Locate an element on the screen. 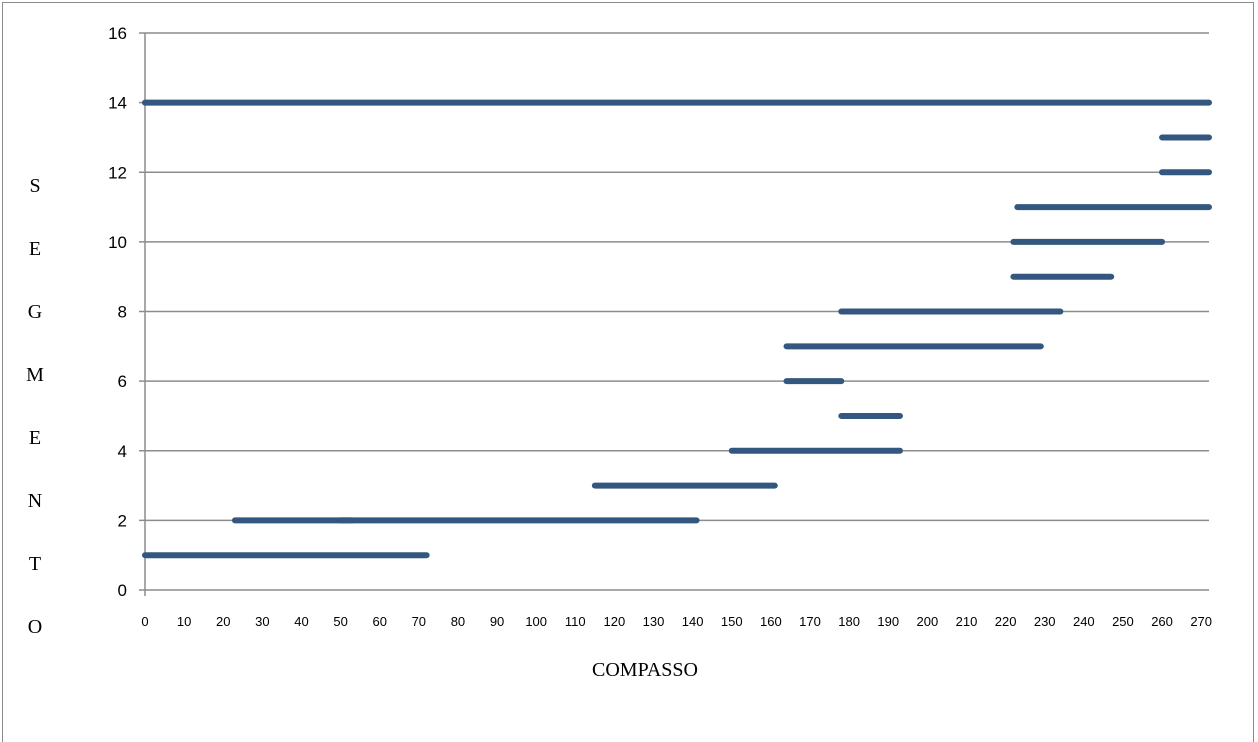  tick-label-x-160: 160 is located at coordinates (771, 621).